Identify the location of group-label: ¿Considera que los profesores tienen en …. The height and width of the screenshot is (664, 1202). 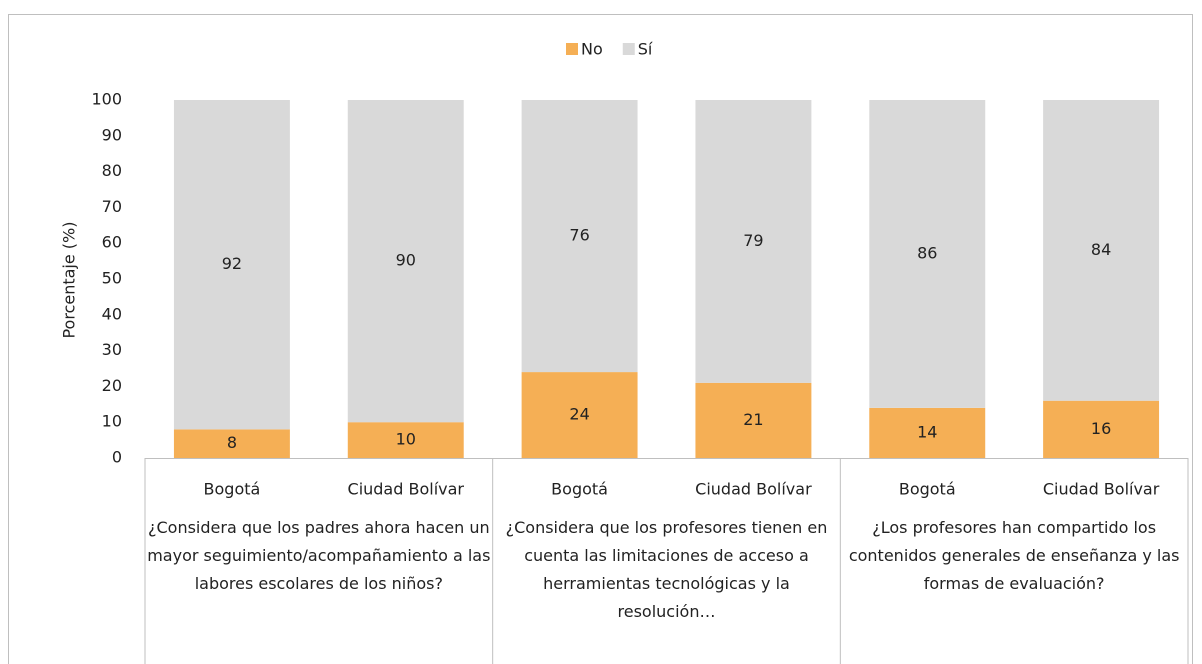
(666, 569).